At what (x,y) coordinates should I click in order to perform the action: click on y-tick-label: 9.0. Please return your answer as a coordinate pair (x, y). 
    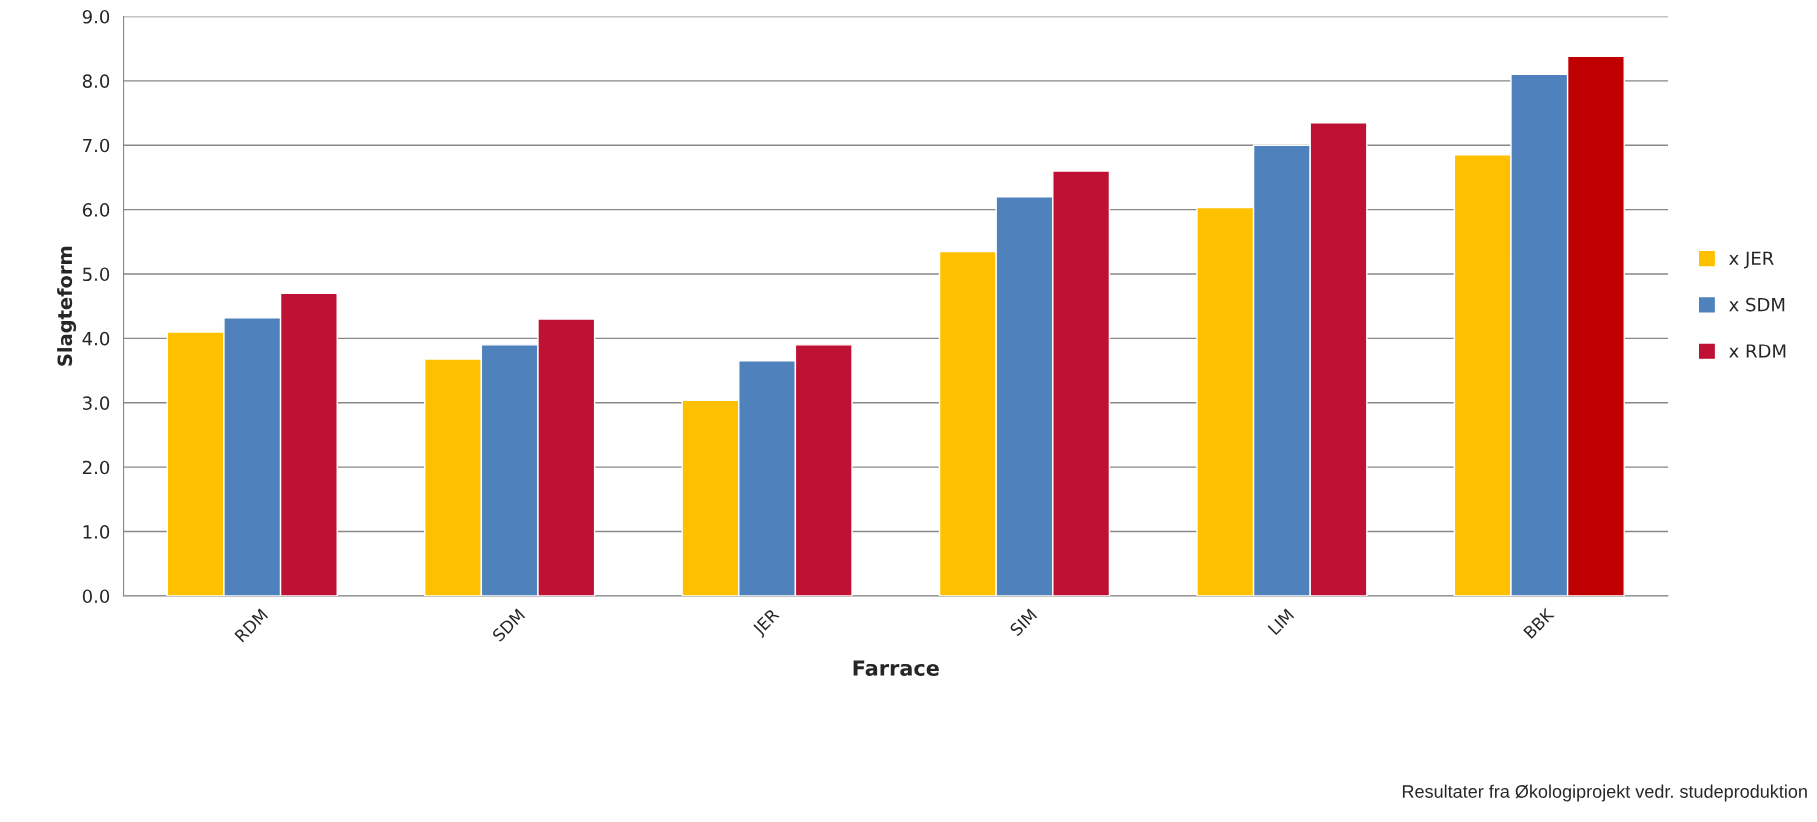
    Looking at the image, I should click on (96, 16).